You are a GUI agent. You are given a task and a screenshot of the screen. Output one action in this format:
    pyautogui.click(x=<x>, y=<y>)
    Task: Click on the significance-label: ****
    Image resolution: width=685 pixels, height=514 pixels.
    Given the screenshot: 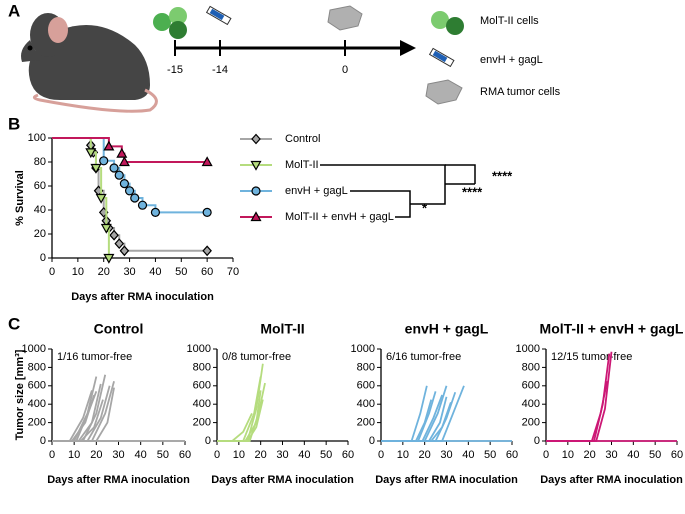 What is the action you would take?
    pyautogui.click(x=502, y=175)
    